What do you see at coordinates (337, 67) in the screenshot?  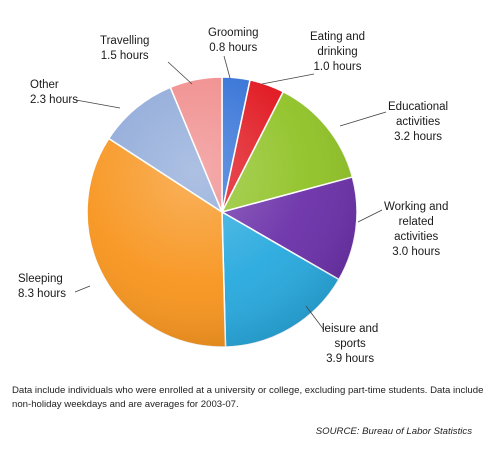 I see `slice-label-value: 1.0 hours` at bounding box center [337, 67].